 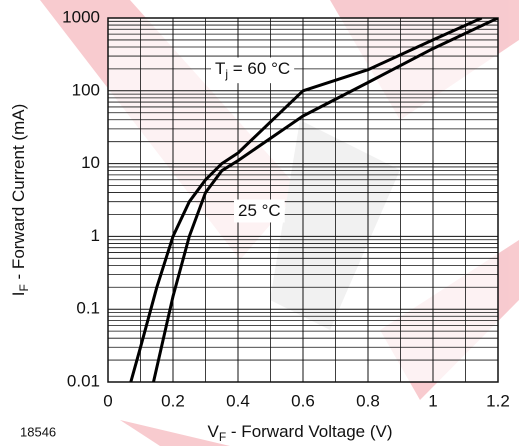 I want to click on y-axis-label: IF - Forward Current (mA), so click(x=20, y=200).